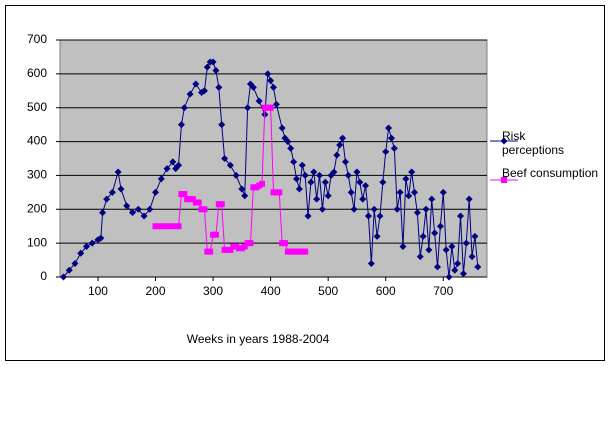 The image size is (608, 448). What do you see at coordinates (37, 39) in the screenshot?
I see `y-tick-label: 700` at bounding box center [37, 39].